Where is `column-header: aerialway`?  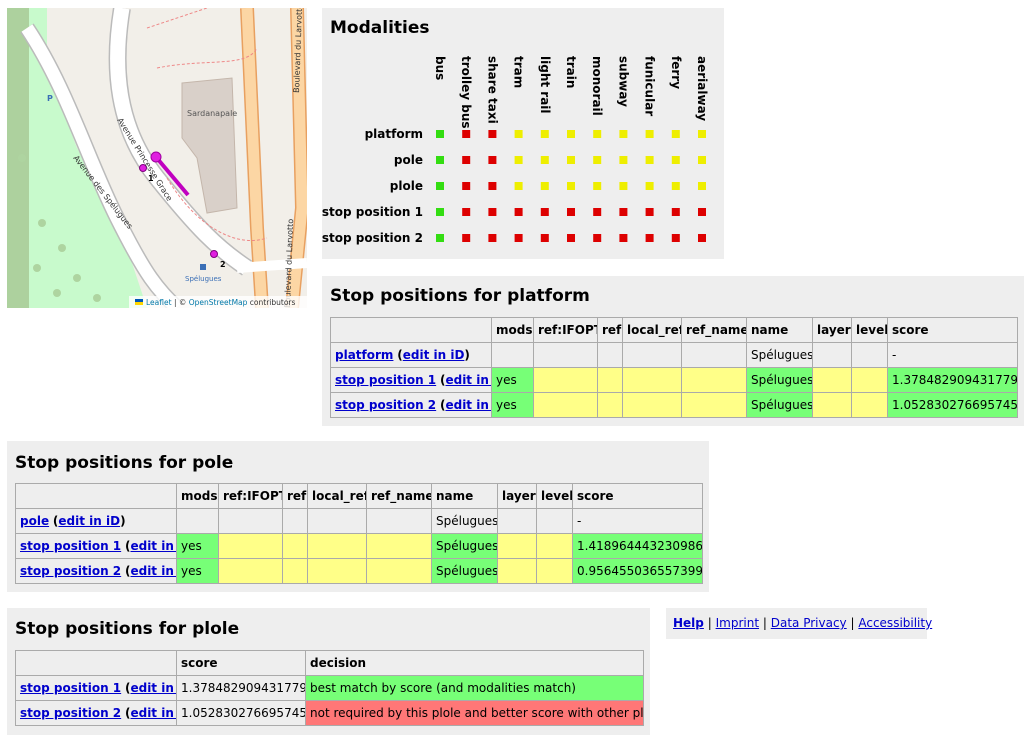
column-header: aerialway is located at coordinates (702, 88).